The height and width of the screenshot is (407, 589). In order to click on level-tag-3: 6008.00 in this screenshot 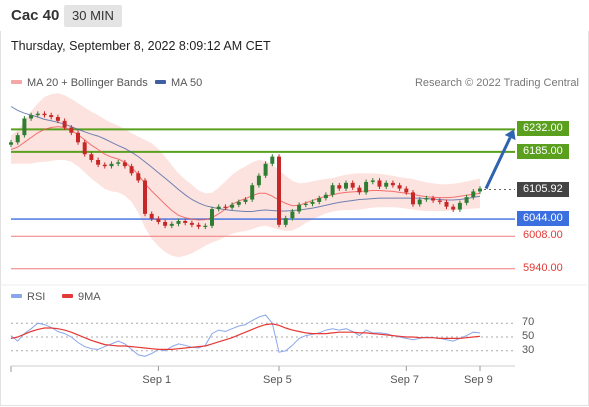, I will do `click(543, 235)`.